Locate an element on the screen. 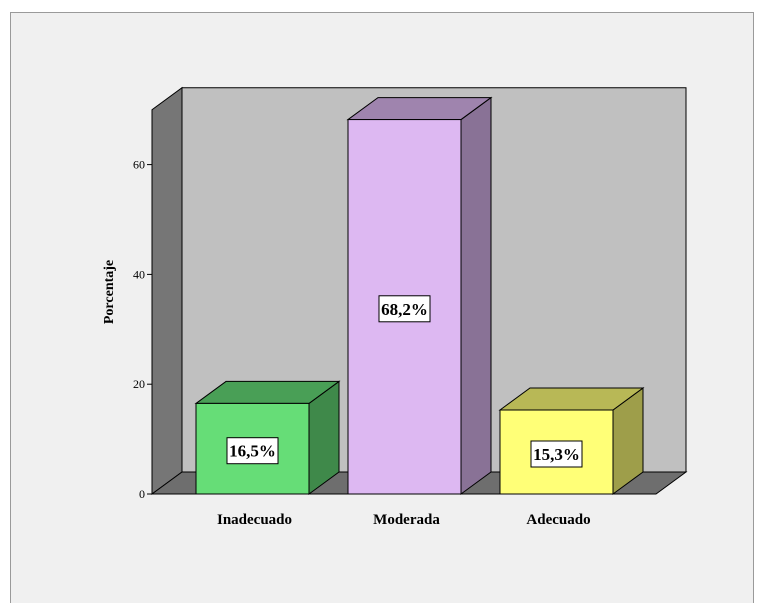 Image resolution: width=760 pixels, height=603 pixels. bar-side is located at coordinates (476, 295).